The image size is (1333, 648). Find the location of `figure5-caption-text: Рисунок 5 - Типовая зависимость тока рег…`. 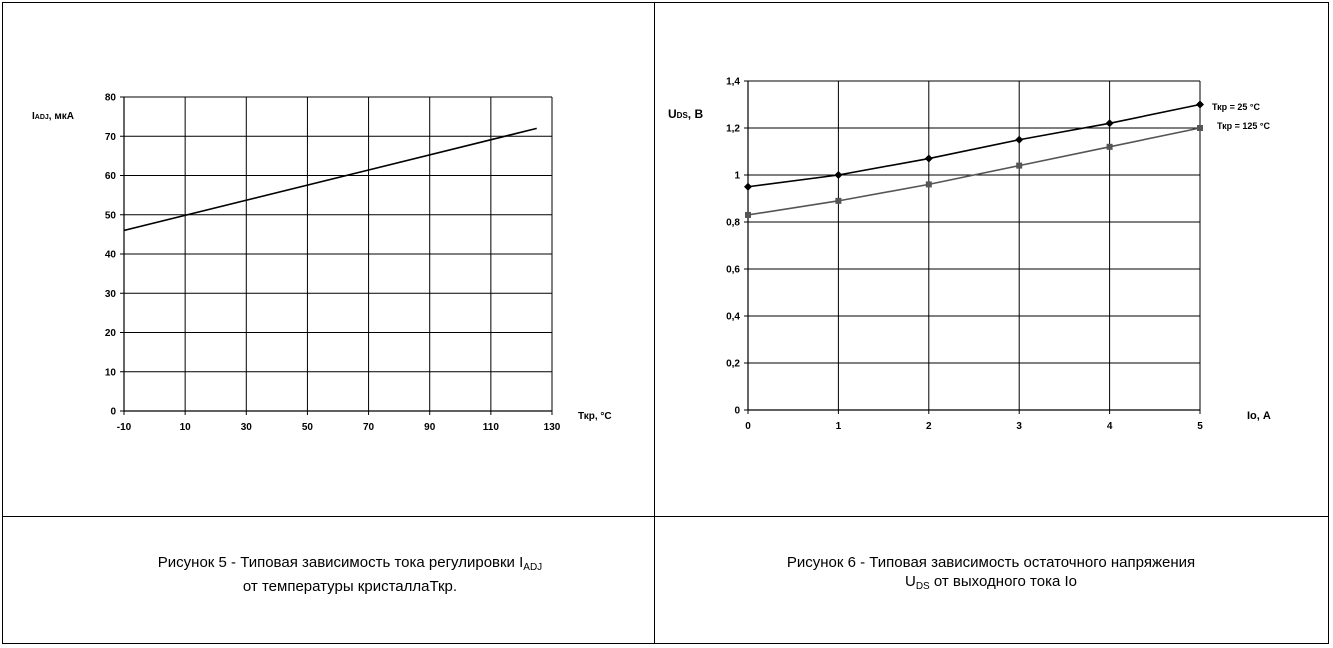

figure5-caption-text: Рисунок 5 - Типовая зависимость тока рег… is located at coordinates (340, 562).